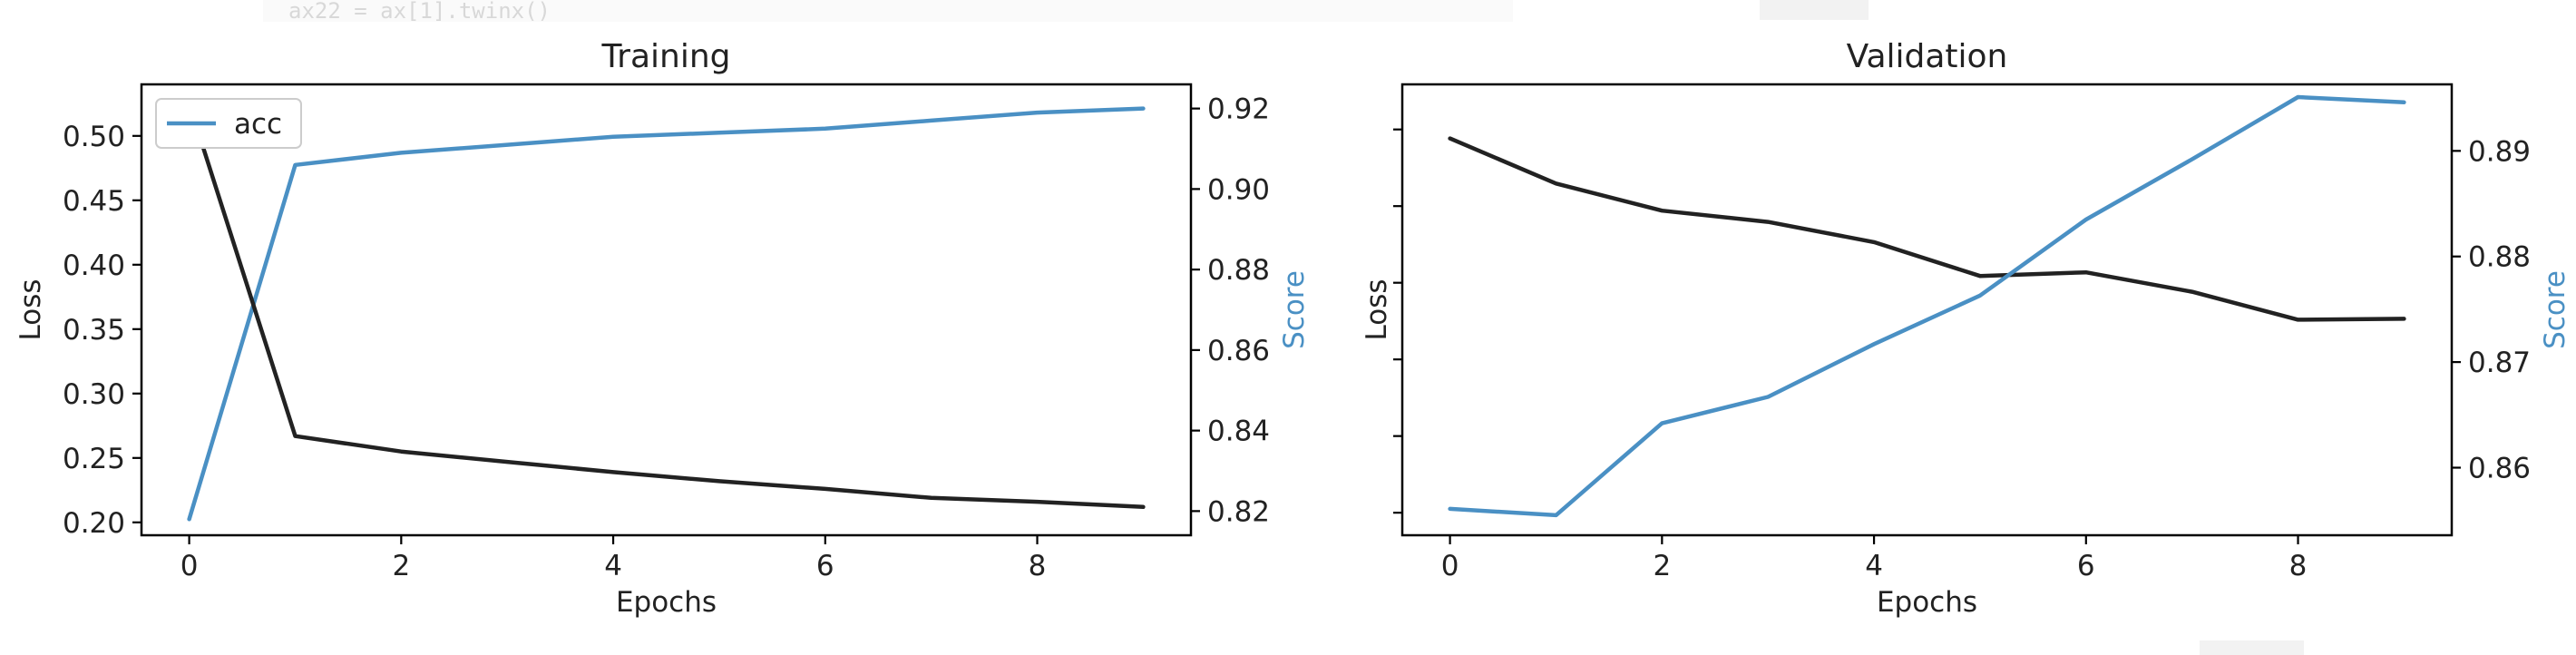  Describe the element at coordinates (1238, 109) in the screenshot. I see `y-tick-label-right: 0.92` at that location.